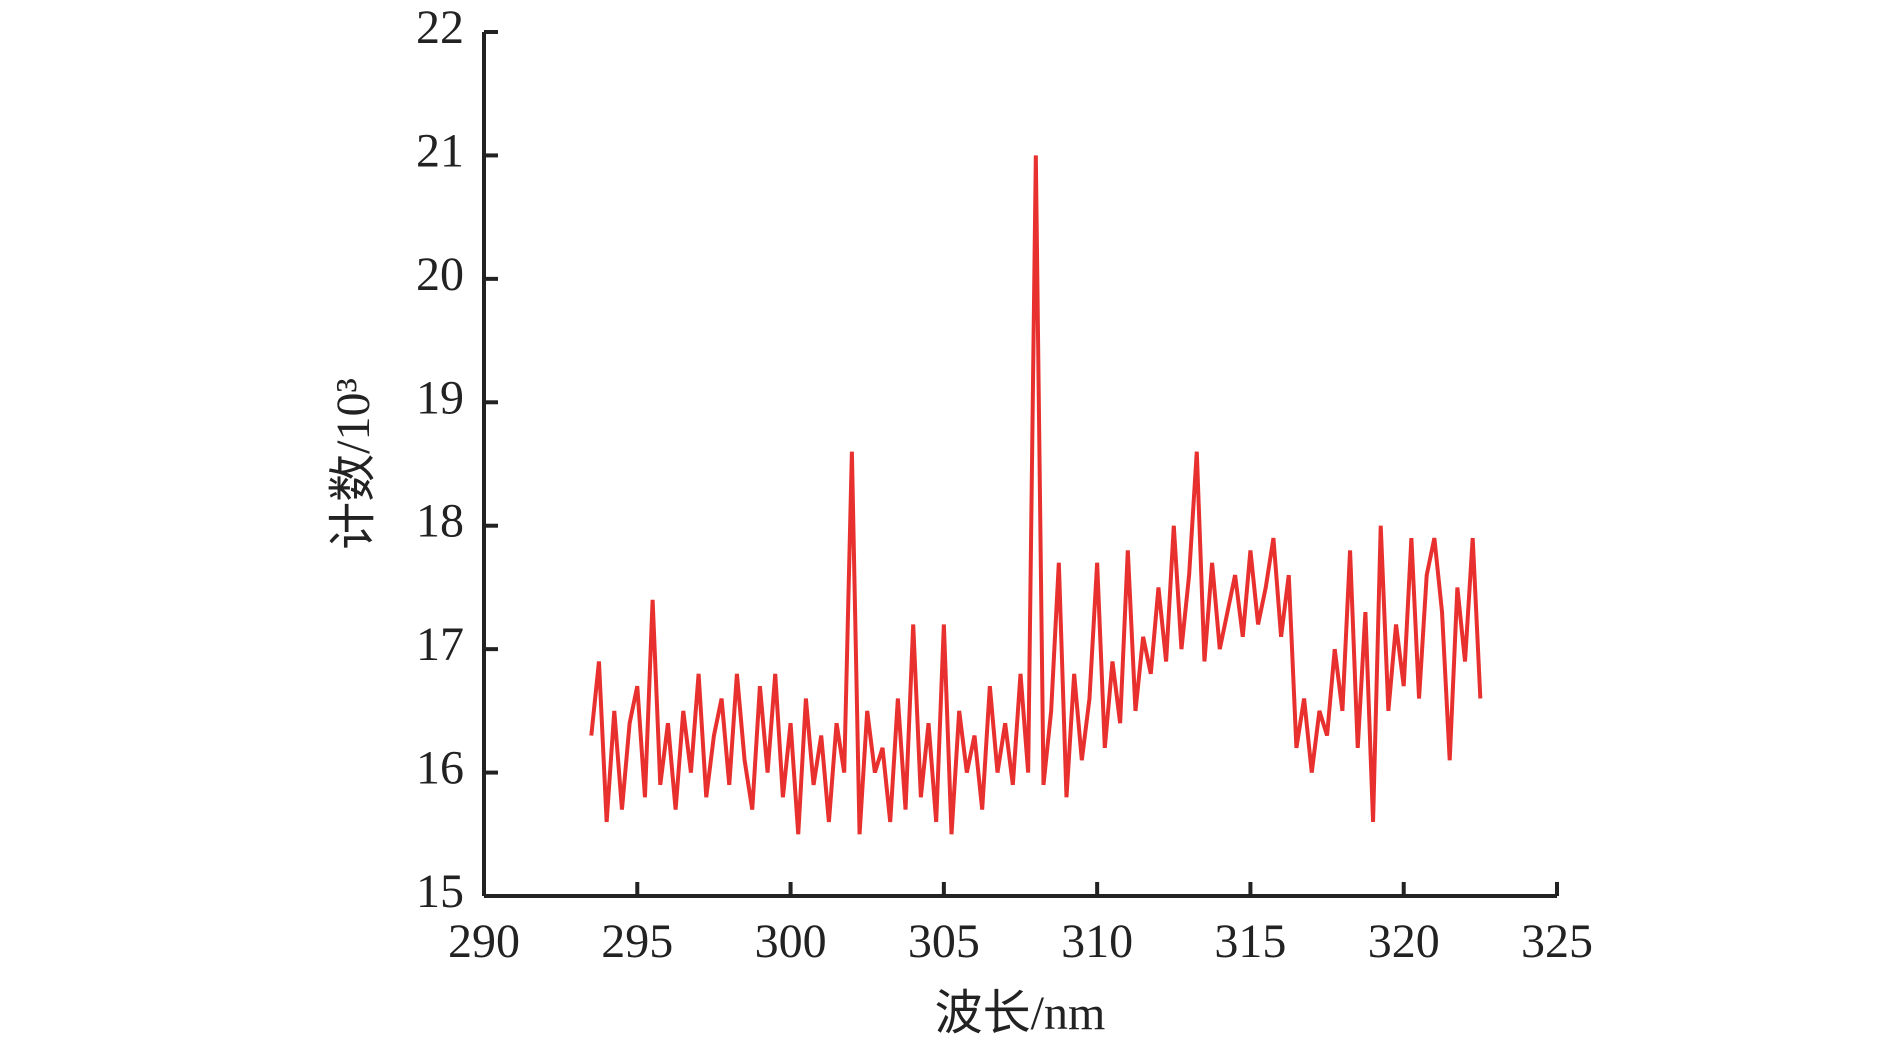 The height and width of the screenshot is (1047, 1890). Describe the element at coordinates (440, 521) in the screenshot. I see `y-tick-label: 18` at that location.